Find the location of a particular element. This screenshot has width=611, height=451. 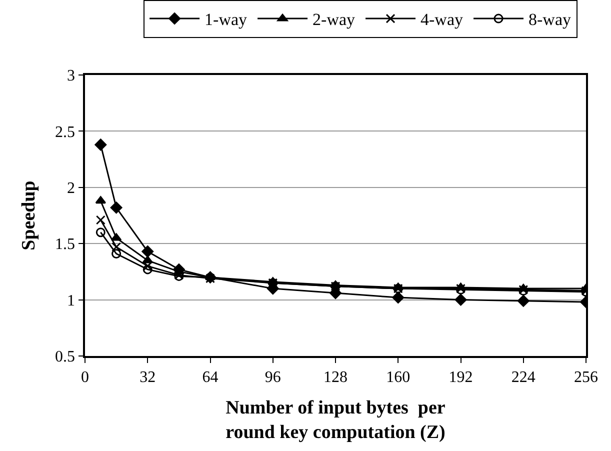

legend-label: 4-way is located at coordinates (442, 20).